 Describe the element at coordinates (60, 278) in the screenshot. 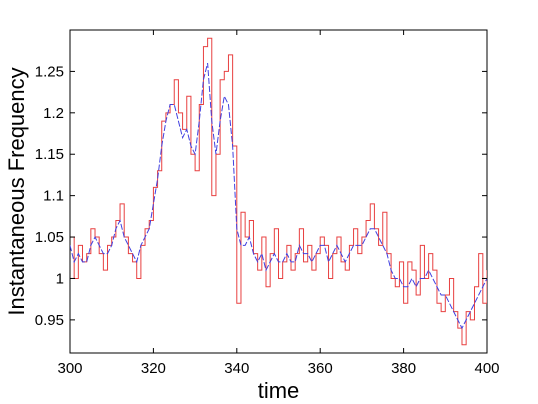

I see `y-tick-label: 1` at that location.